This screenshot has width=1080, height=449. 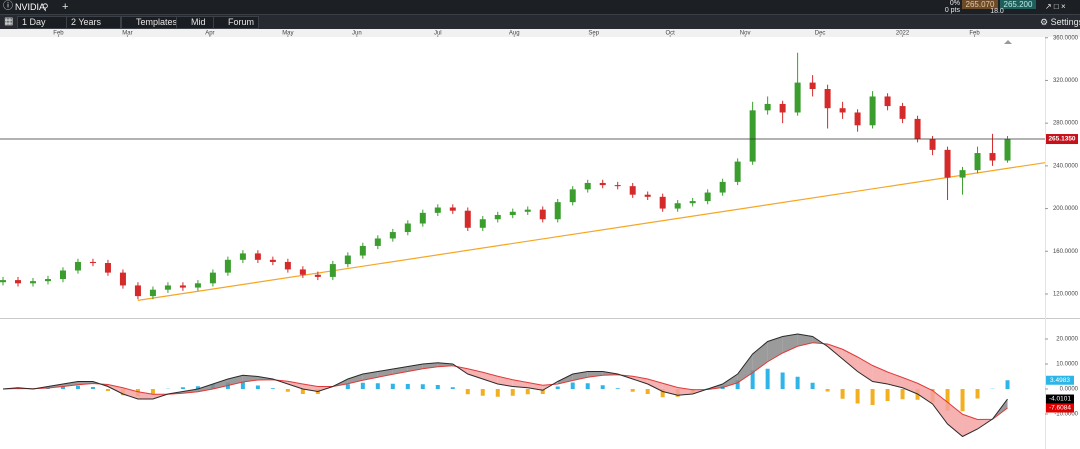 I want to click on x-tick-label: Oct, so click(x=671, y=34).